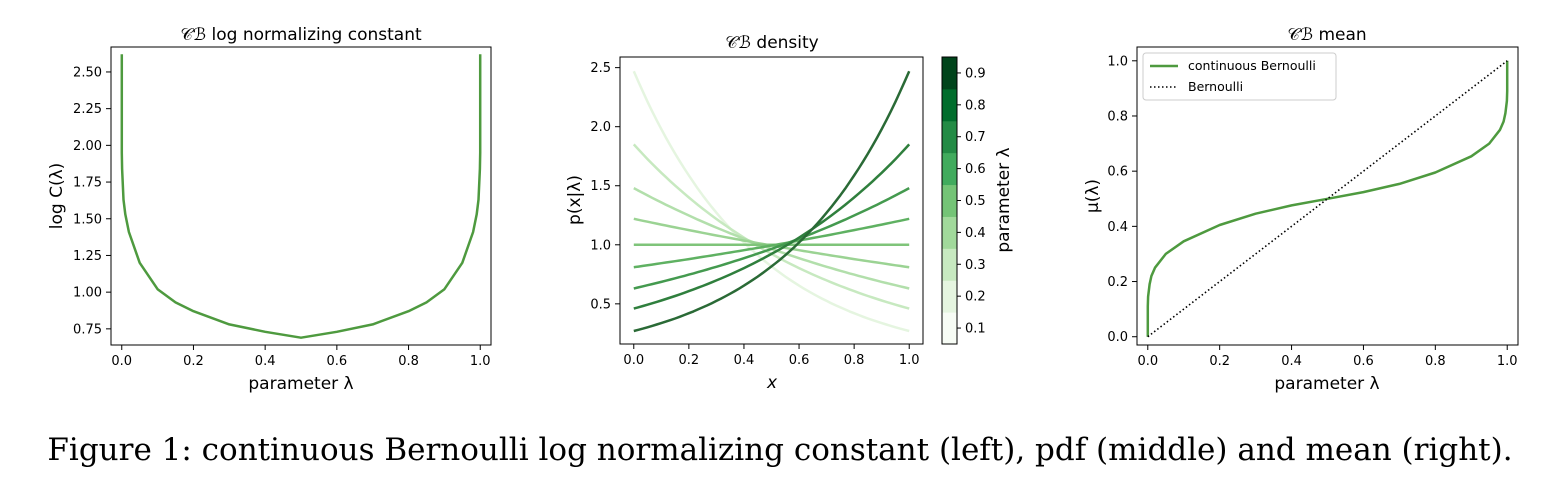 Image resolution: width=1560 pixels, height=496 pixels. What do you see at coordinates (1326, 35) in the screenshot?
I see `panel-3-title: 𝒞ℬ mean` at bounding box center [1326, 35].